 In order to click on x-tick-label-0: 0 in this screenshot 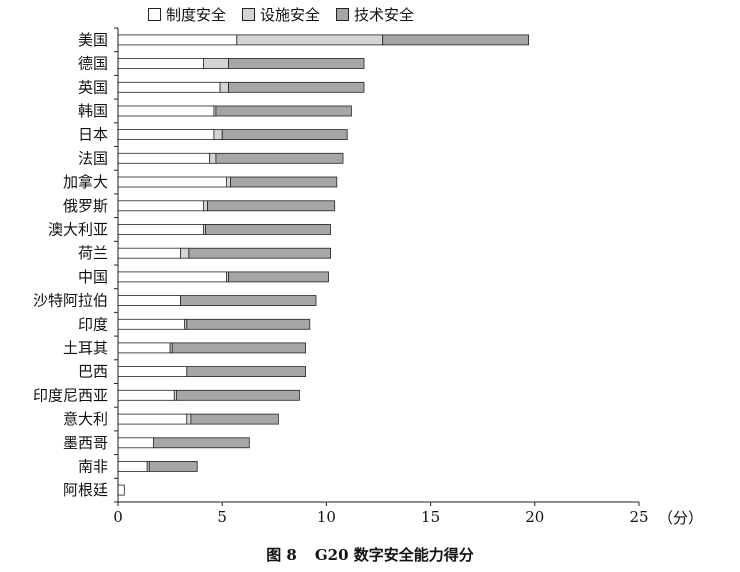, I will do `click(118, 517)`.